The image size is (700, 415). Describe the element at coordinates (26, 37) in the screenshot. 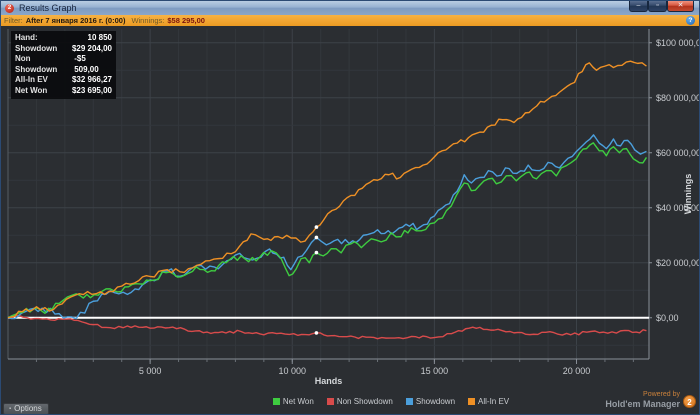

I see `stats-label: Hand:` at that location.